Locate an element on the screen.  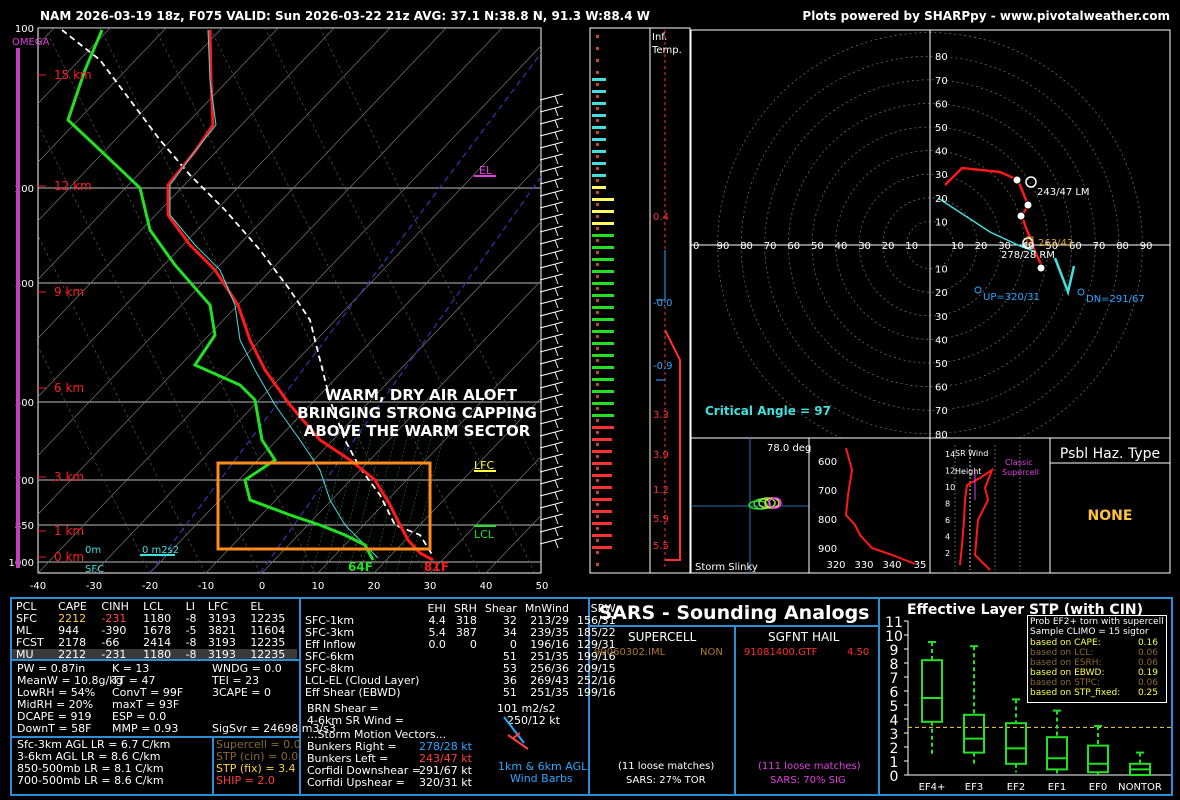
inference-value: -0.0 is located at coordinates (663, 303).